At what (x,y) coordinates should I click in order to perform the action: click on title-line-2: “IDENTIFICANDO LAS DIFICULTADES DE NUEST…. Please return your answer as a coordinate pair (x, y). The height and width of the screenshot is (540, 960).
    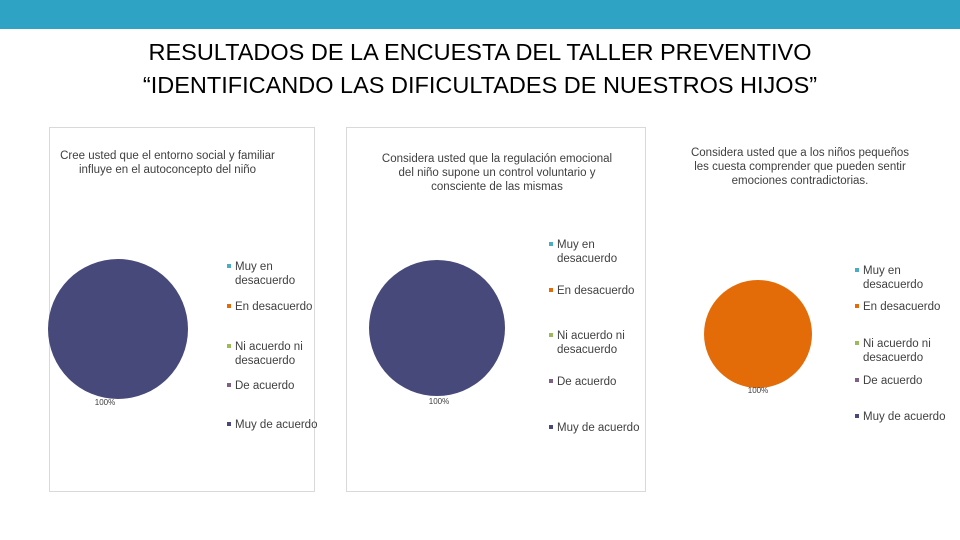
    Looking at the image, I should click on (480, 85).